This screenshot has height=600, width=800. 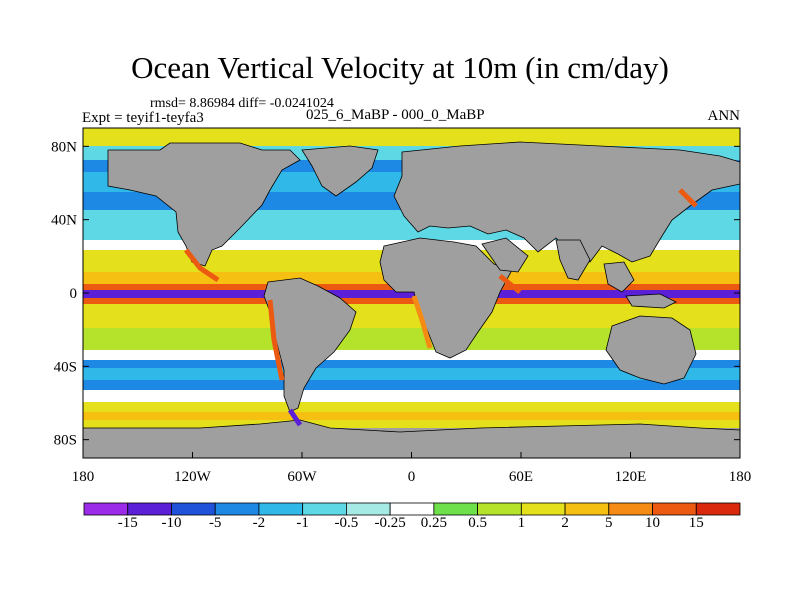 I want to click on colorbar-label: 0.5, so click(x=477, y=523).